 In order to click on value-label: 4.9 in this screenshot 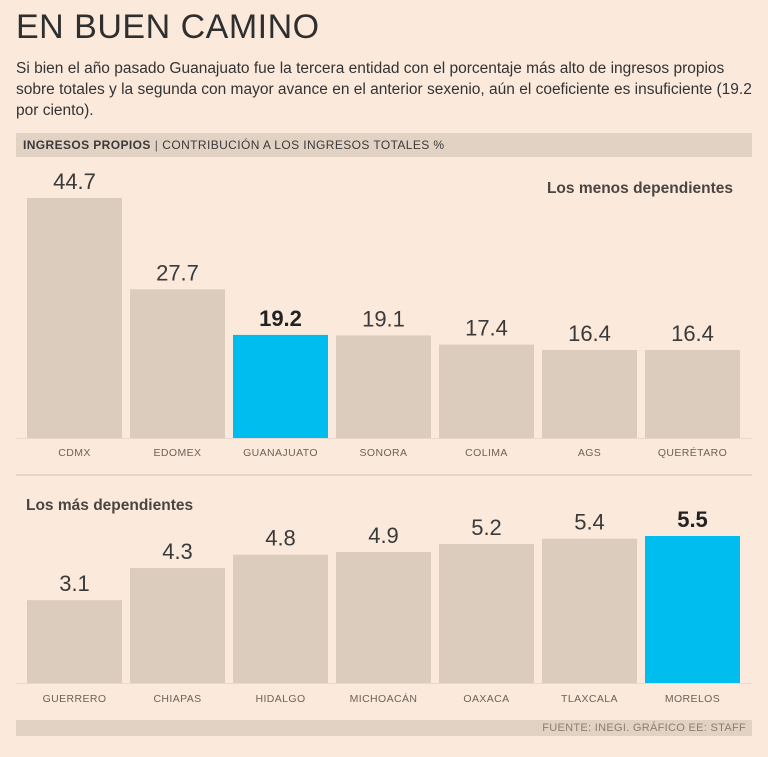, I will do `click(383, 535)`.